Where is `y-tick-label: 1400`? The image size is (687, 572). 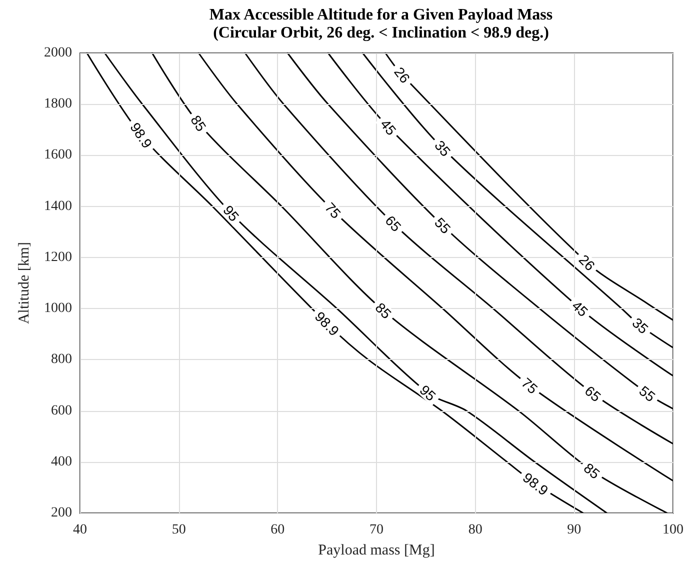
y-tick-label: 1400 is located at coordinates (58, 206).